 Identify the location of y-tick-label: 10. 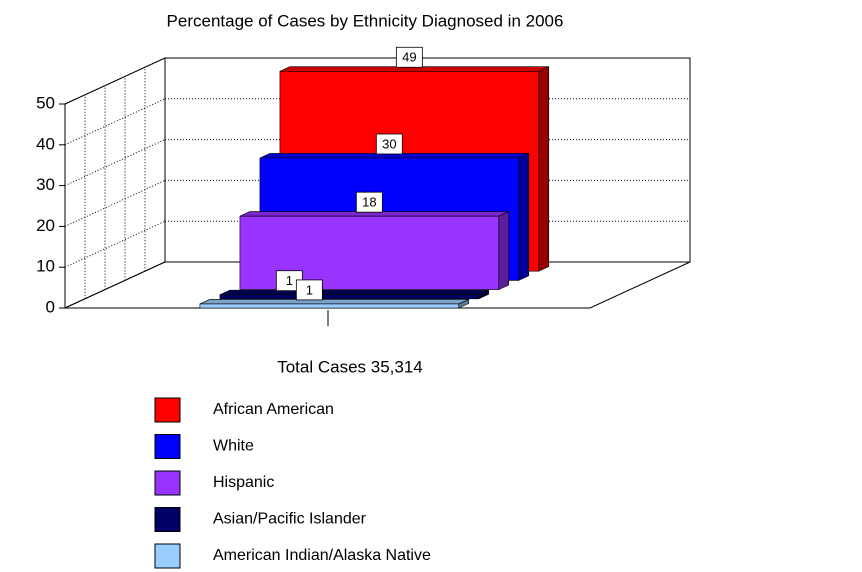
(45, 266).